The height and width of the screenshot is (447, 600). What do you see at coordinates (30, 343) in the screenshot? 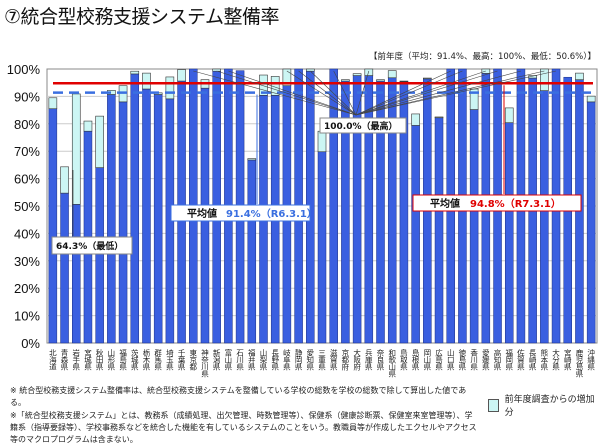
I see `y-tick-label: 0%` at bounding box center [30, 343].